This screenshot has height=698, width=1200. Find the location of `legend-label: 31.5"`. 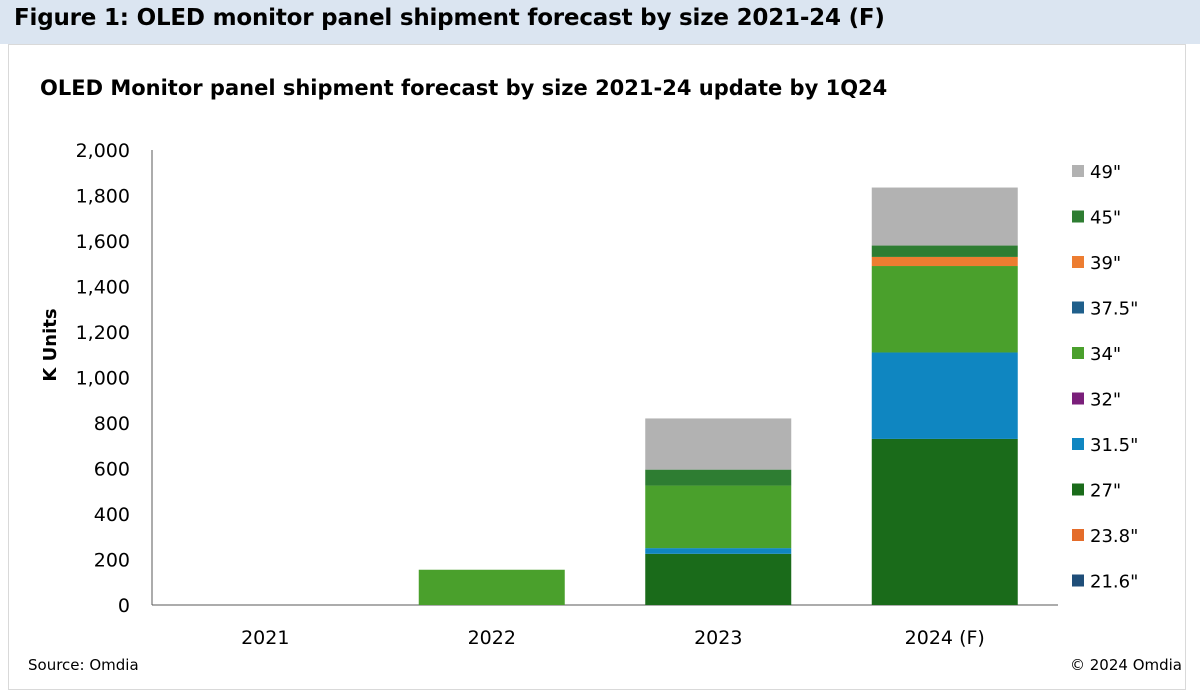

legend-label: 31.5" is located at coordinates (1114, 445).